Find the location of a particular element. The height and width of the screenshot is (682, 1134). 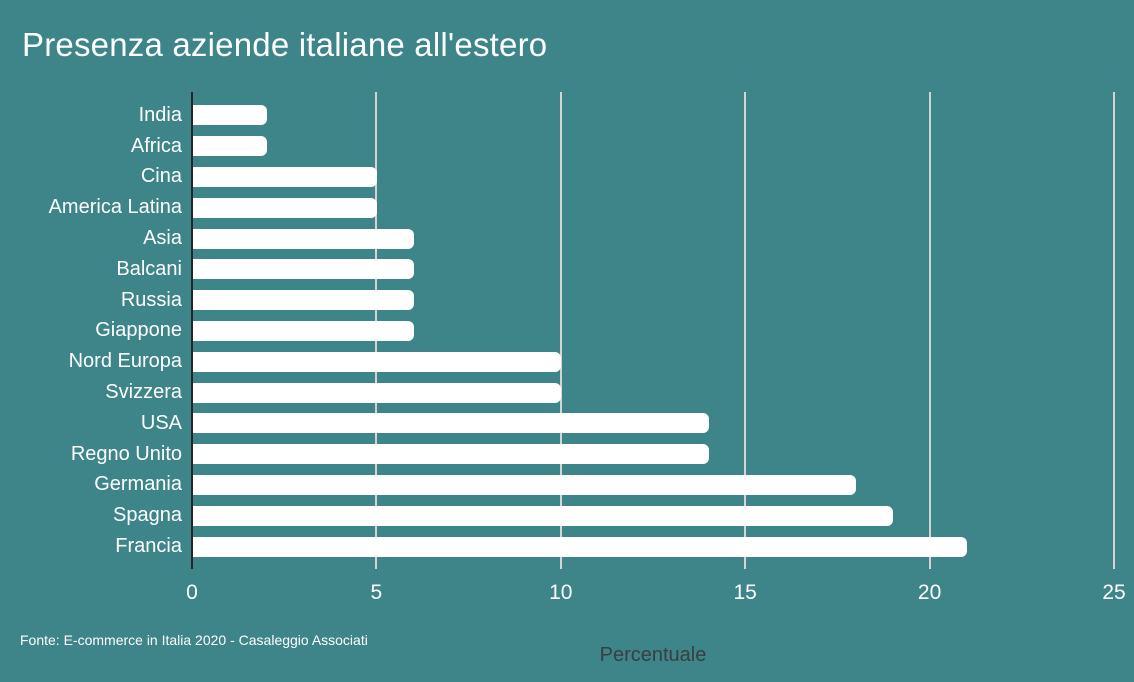

category-label: Africa is located at coordinates (156, 145).